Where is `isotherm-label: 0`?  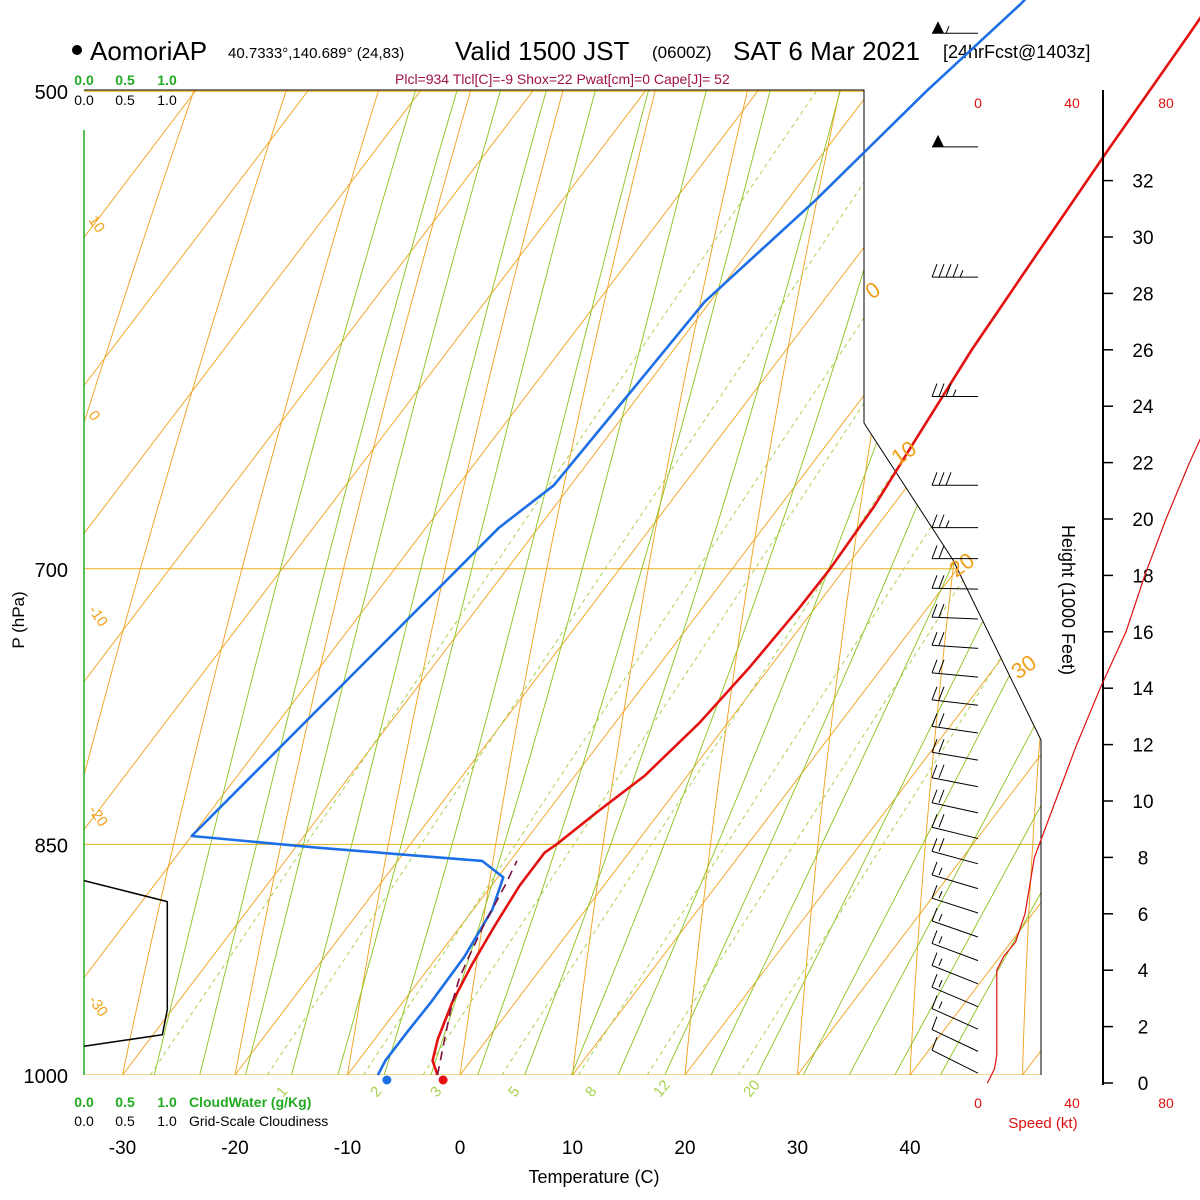 isotherm-label: 0 is located at coordinates (94, 416).